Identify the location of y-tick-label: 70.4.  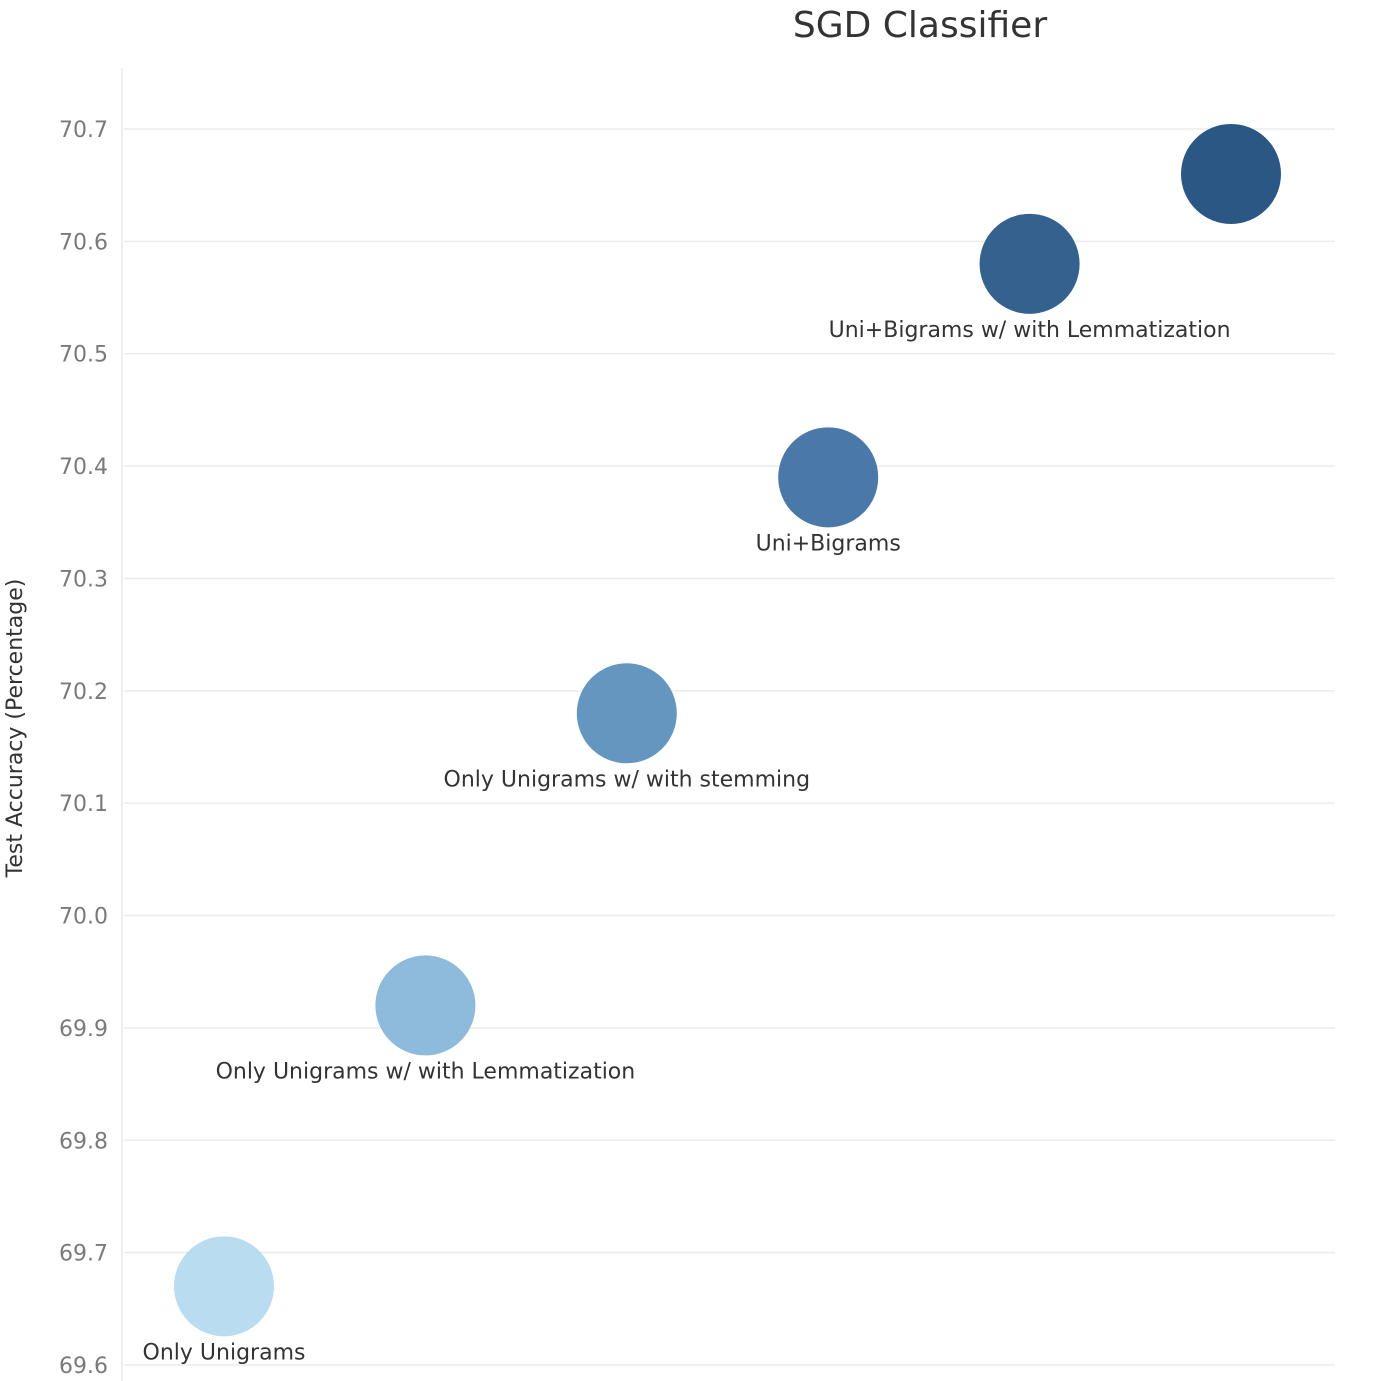
(83, 467).